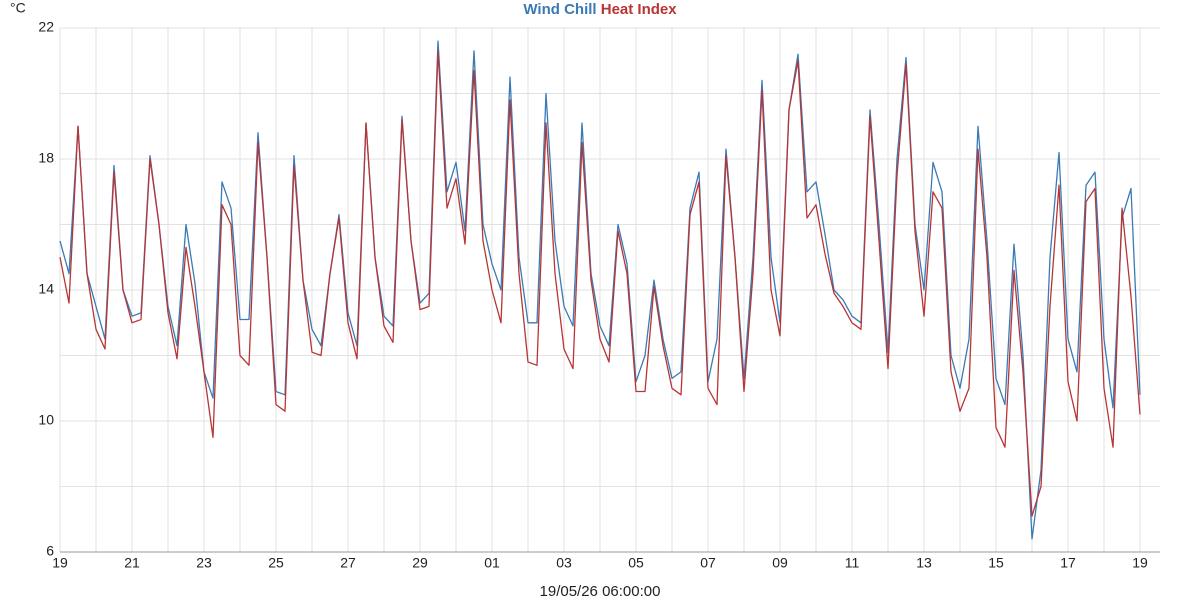 This screenshot has width=1200, height=600. I want to click on legend-entry: Heat Index, so click(639, 9).